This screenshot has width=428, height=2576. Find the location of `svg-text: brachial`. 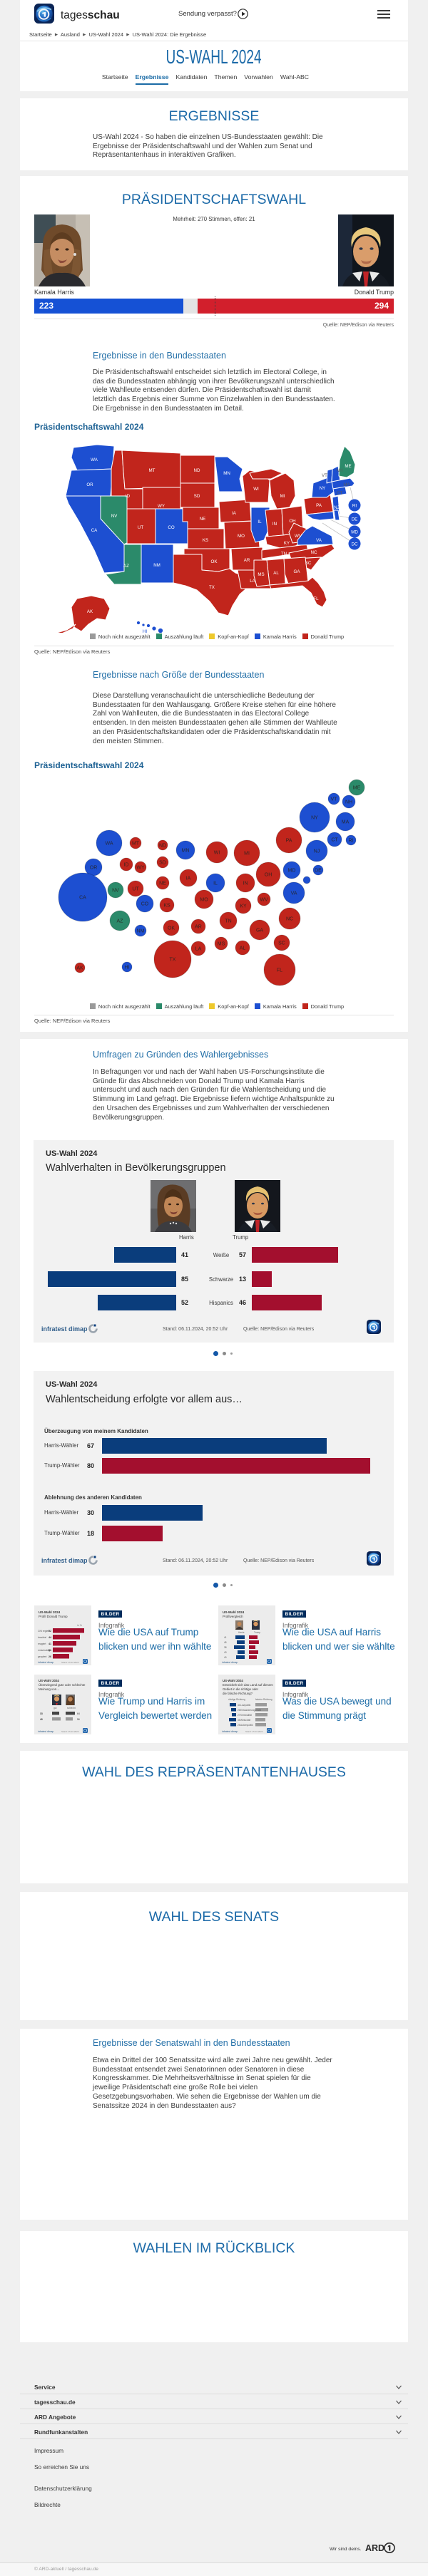

svg-text: brachial is located at coordinates (42, 1638).